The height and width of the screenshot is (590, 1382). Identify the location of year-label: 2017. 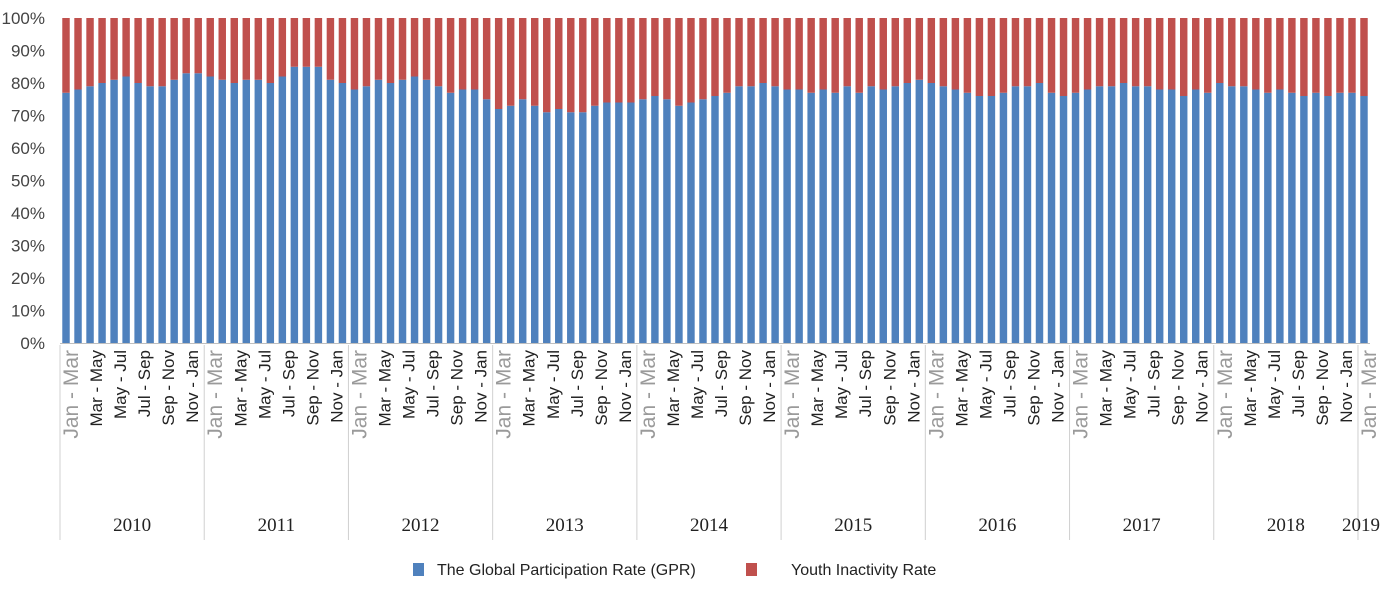
(1142, 525).